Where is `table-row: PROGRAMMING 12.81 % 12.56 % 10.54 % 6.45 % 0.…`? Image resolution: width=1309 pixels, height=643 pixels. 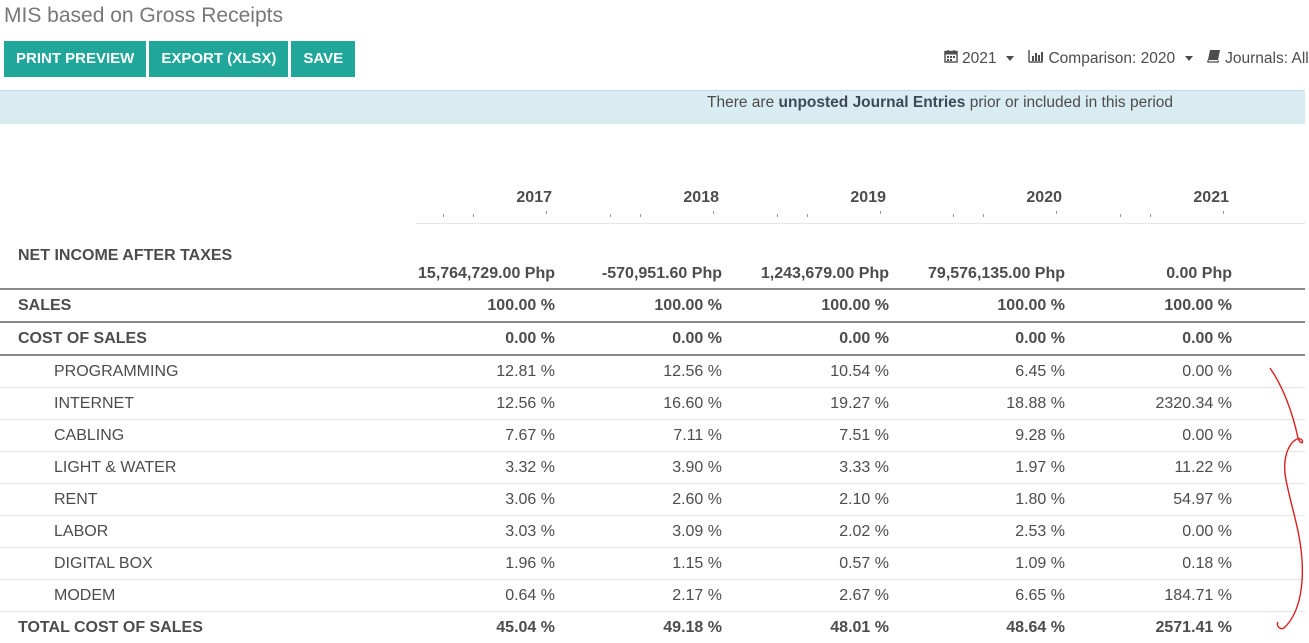
table-row: PROGRAMMING 12.81 % 12.56 % 10.54 % 6.45 % 0.… is located at coordinates (652, 372).